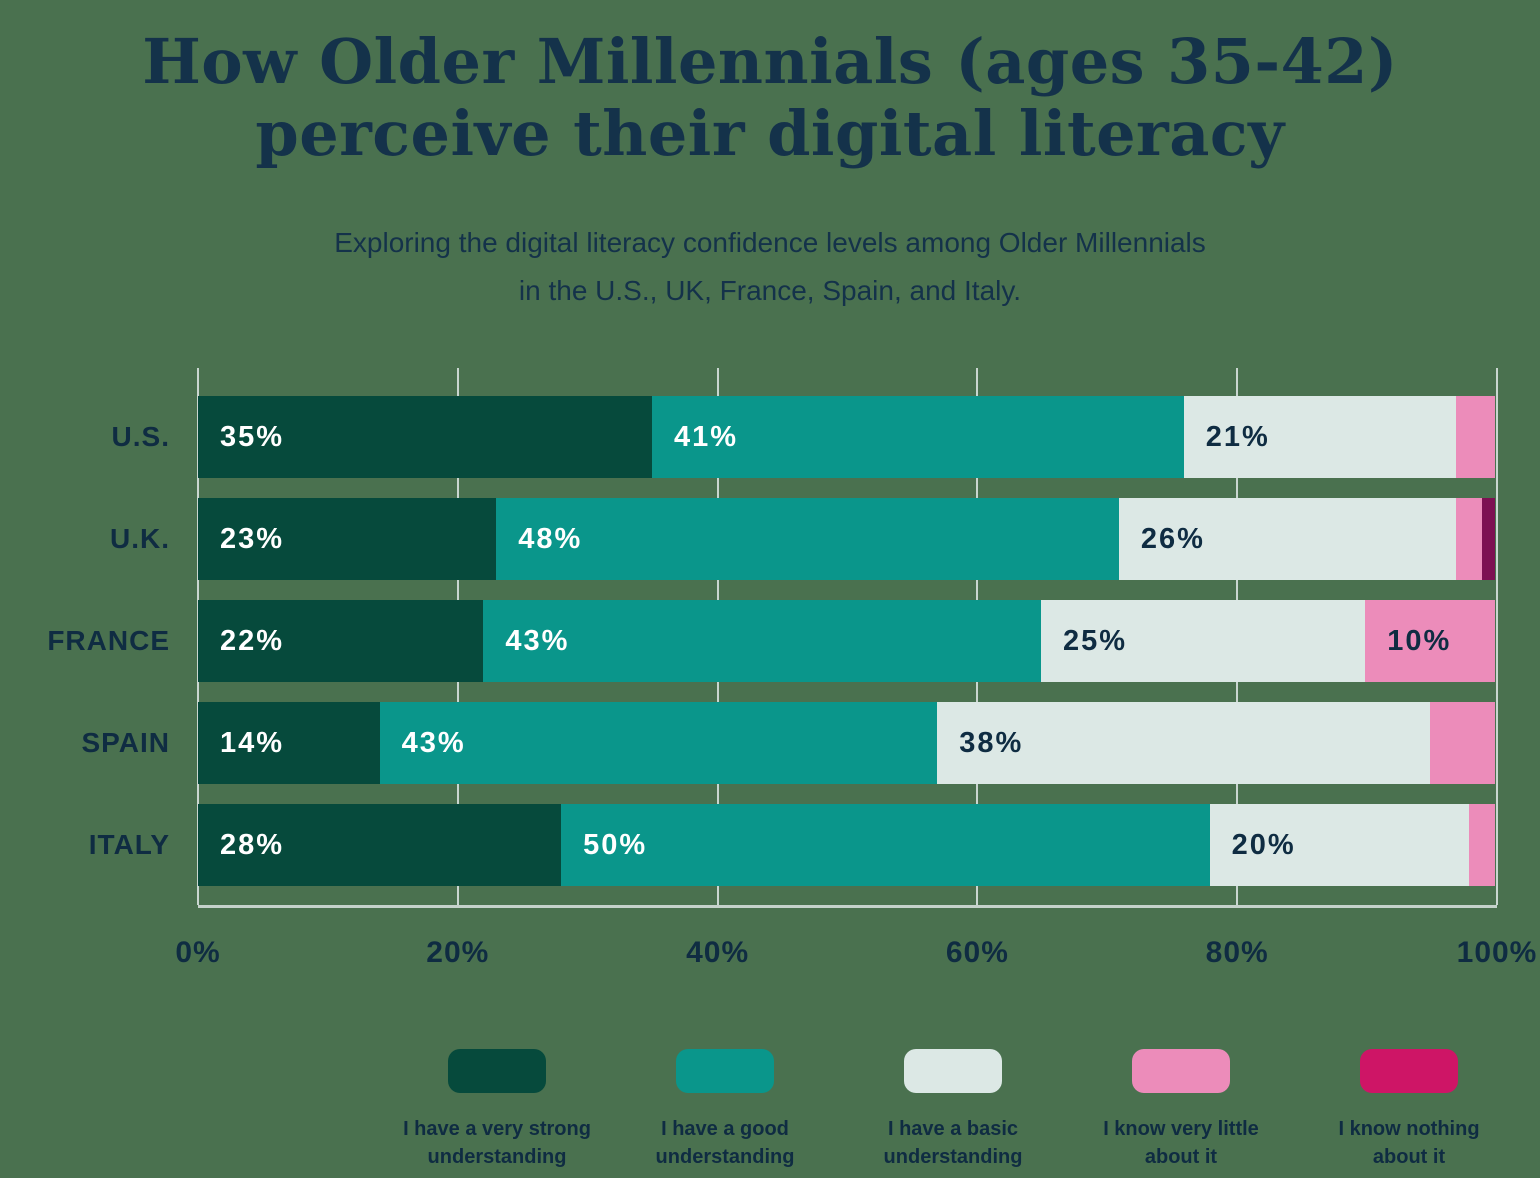  What do you see at coordinates (1339, 845) in the screenshot?
I see `bar-segment: 20%` at bounding box center [1339, 845].